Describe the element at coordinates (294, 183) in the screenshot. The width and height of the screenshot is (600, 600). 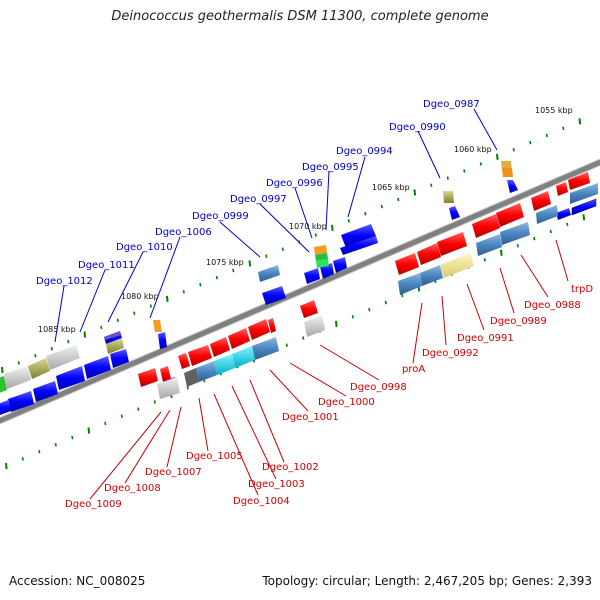
I see `gene-label: Dgeo_0996` at that location.